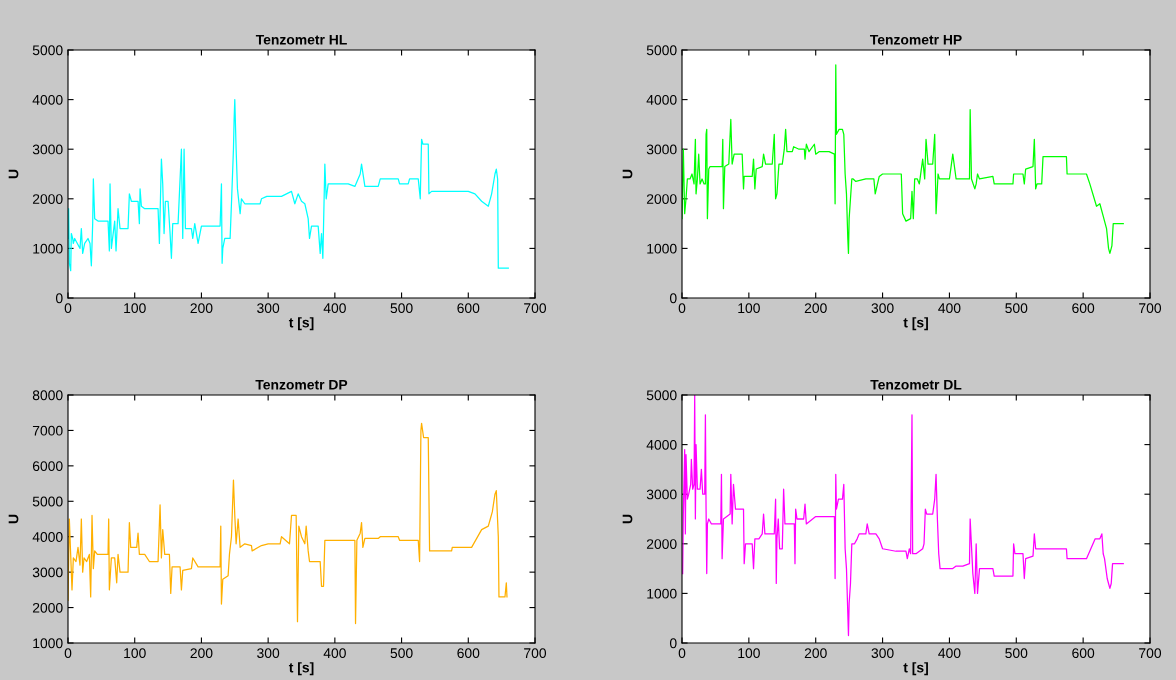  Describe the element at coordinates (916, 384) in the screenshot. I see `chart-title: Tenzometr DL` at that location.